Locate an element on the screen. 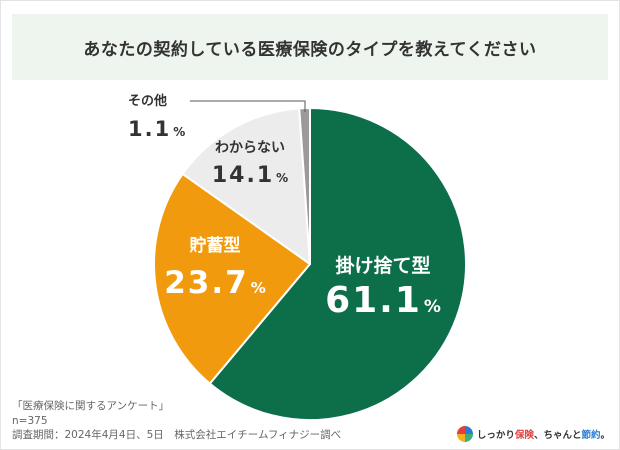 Image resolution: width=620 pixels, height=450 pixels. slice-label-4: その他 is located at coordinates (147, 101).